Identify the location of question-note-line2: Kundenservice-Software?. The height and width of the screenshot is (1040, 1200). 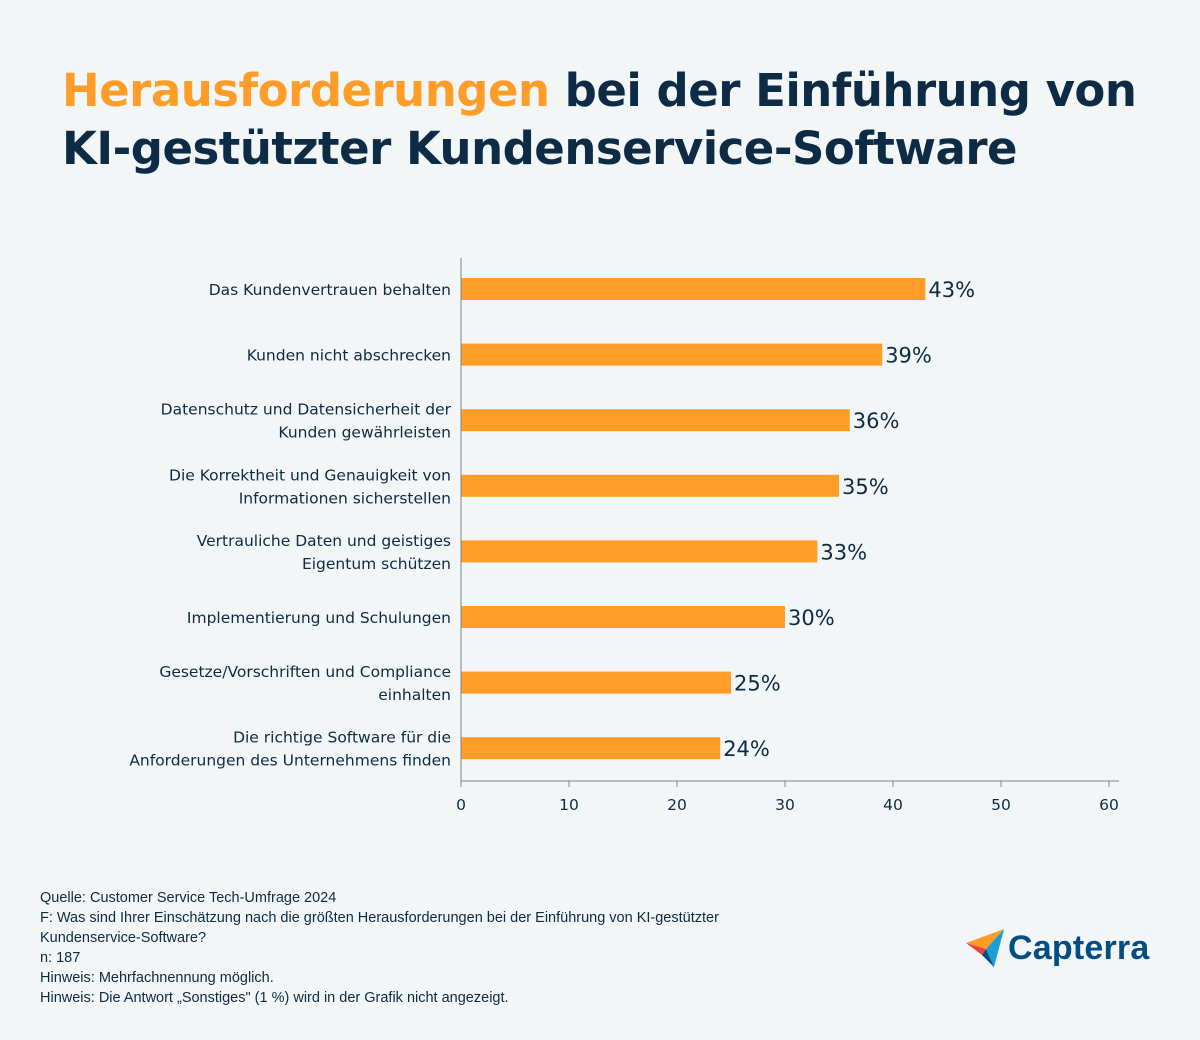
(123, 938).